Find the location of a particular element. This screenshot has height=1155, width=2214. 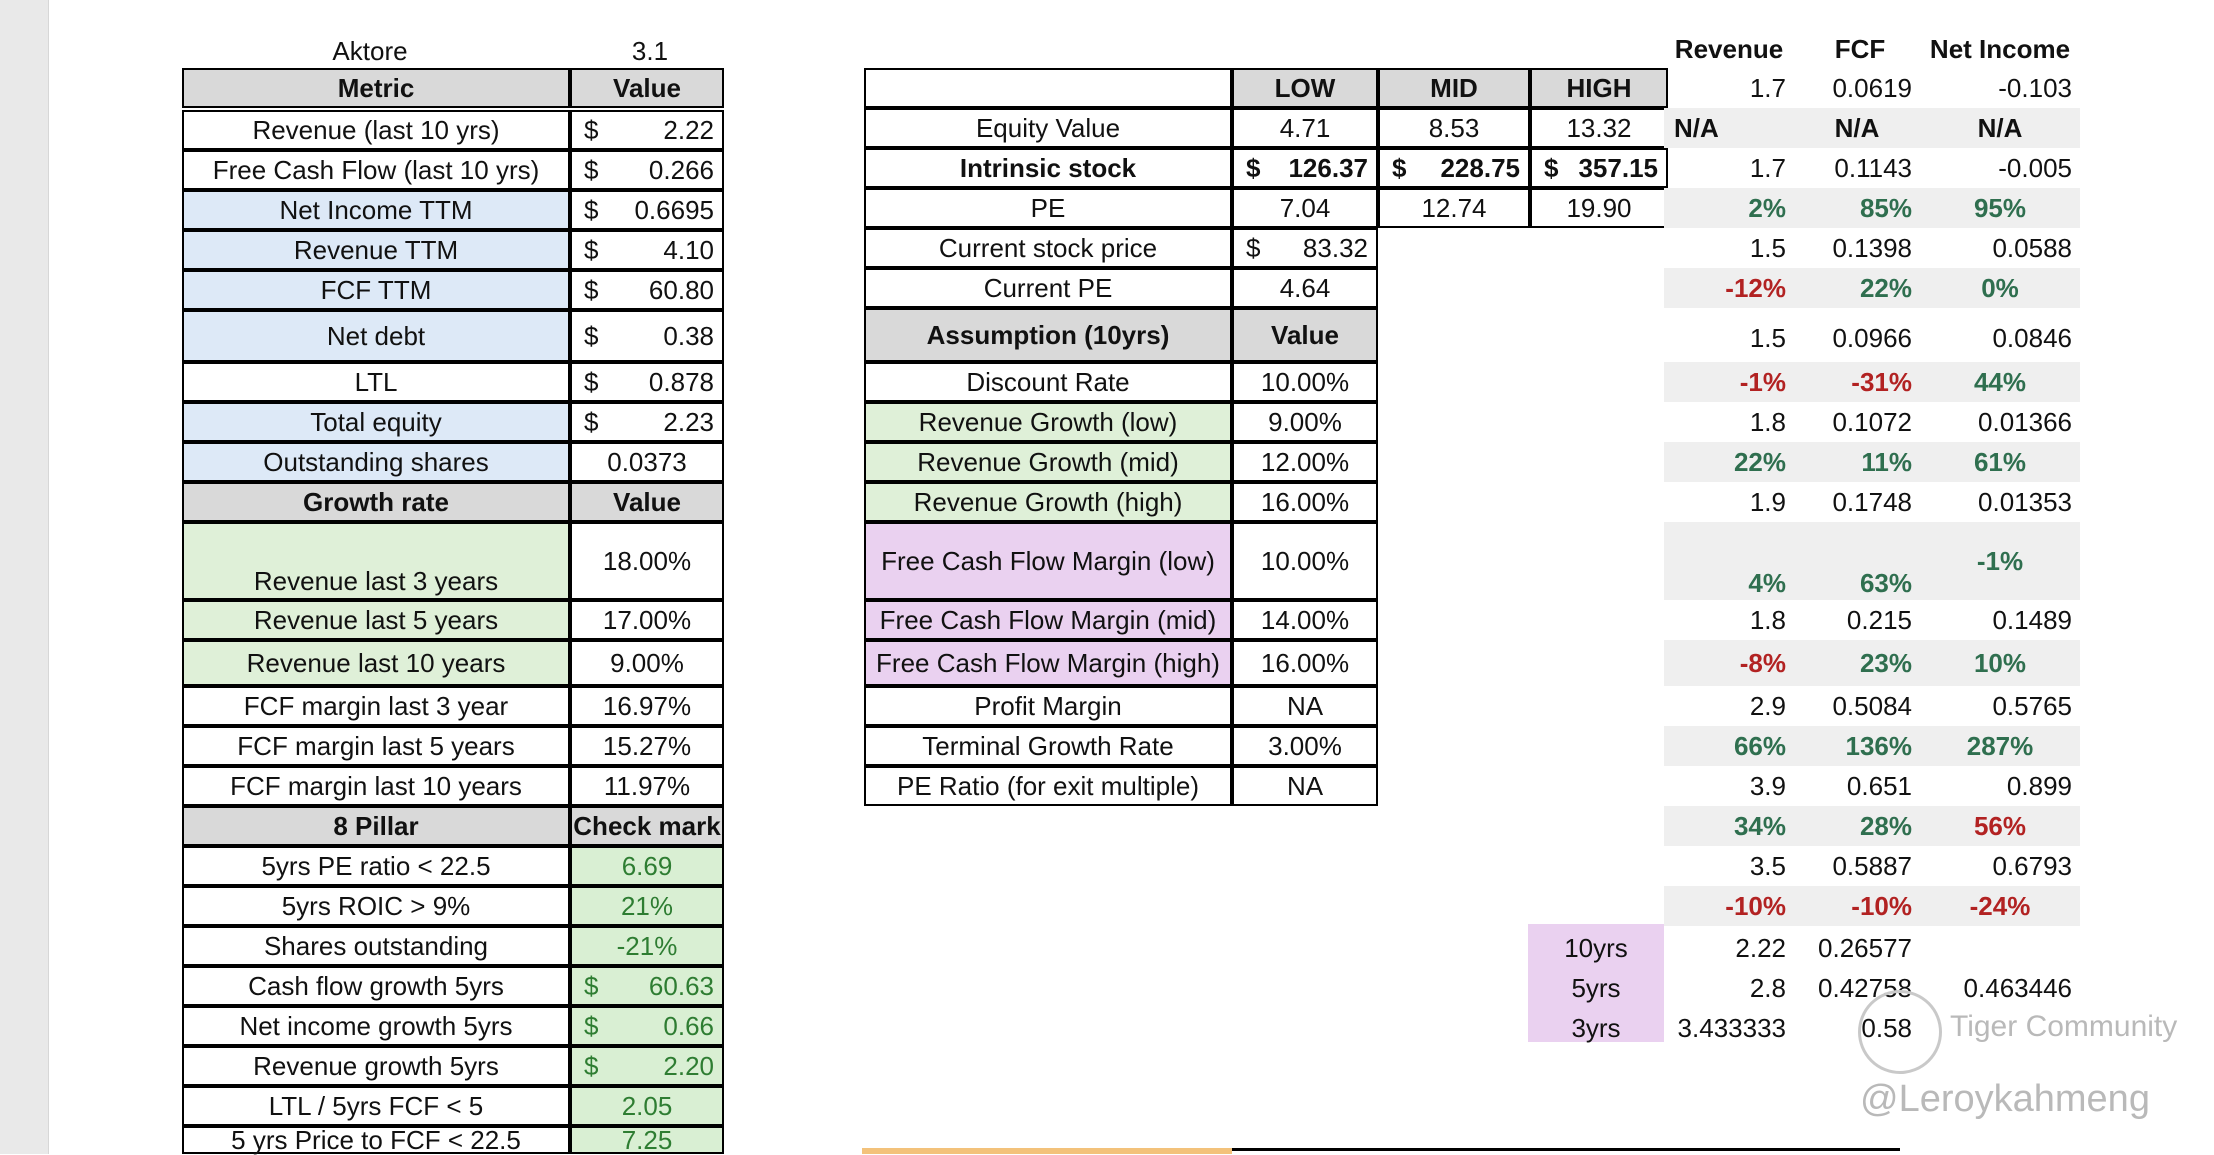

version-value: 3.1 is located at coordinates (650, 51).